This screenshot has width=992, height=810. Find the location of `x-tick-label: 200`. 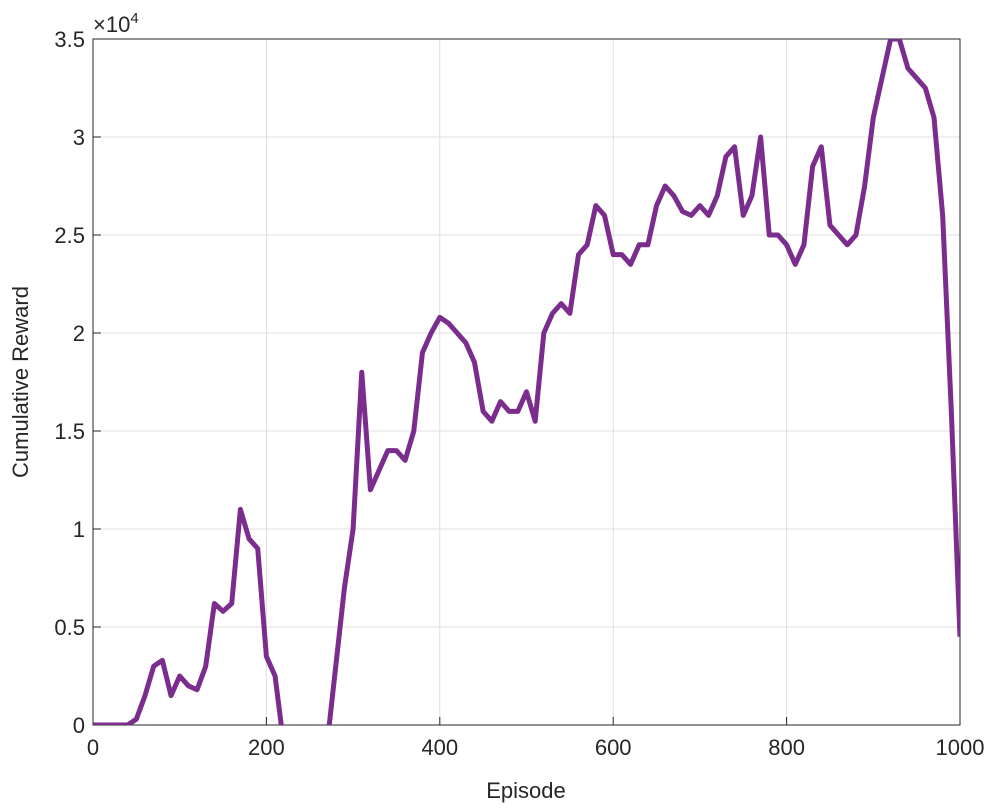

x-tick-label: 200 is located at coordinates (266, 747).